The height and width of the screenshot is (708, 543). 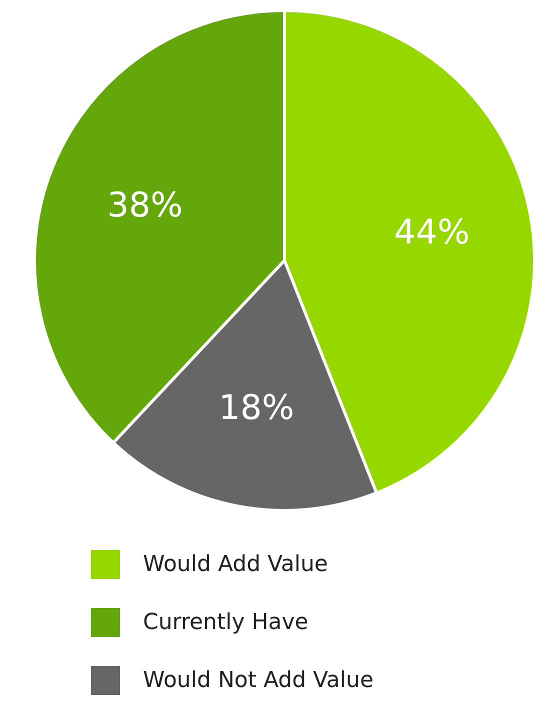 What do you see at coordinates (256, 408) in the screenshot?
I see `data-label: 18%` at bounding box center [256, 408].